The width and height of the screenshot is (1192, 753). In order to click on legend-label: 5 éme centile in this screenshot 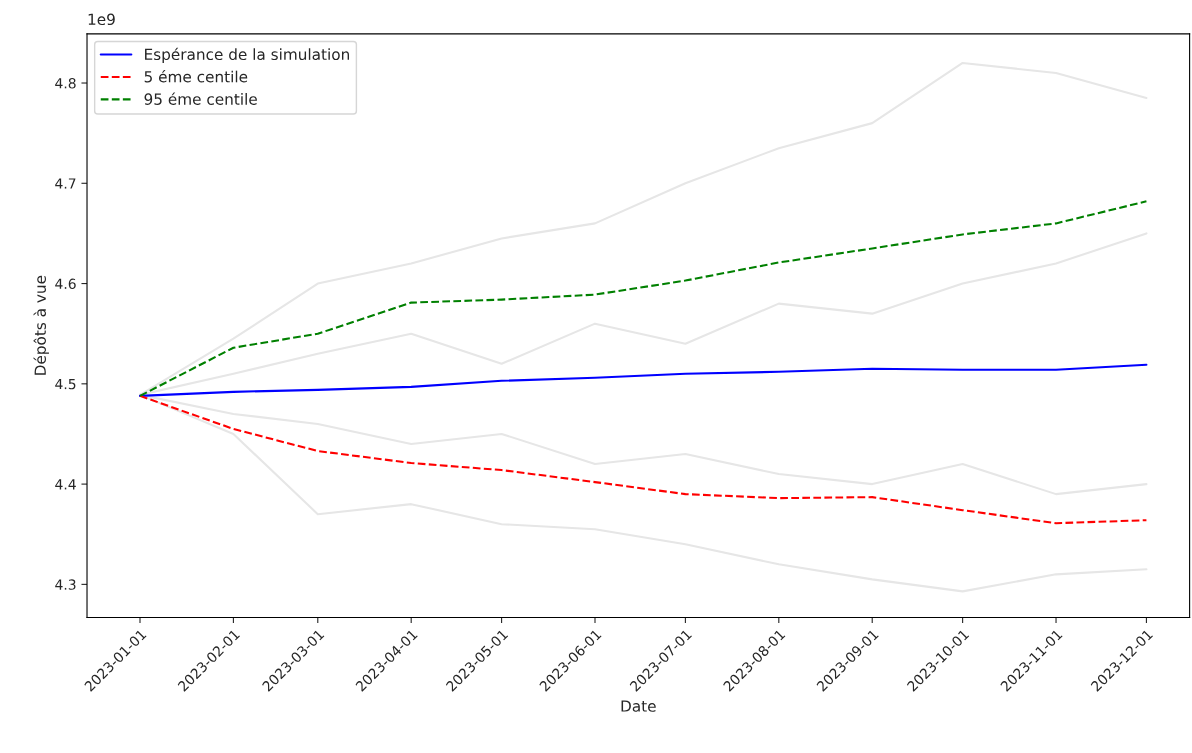, I will do `click(196, 76)`.